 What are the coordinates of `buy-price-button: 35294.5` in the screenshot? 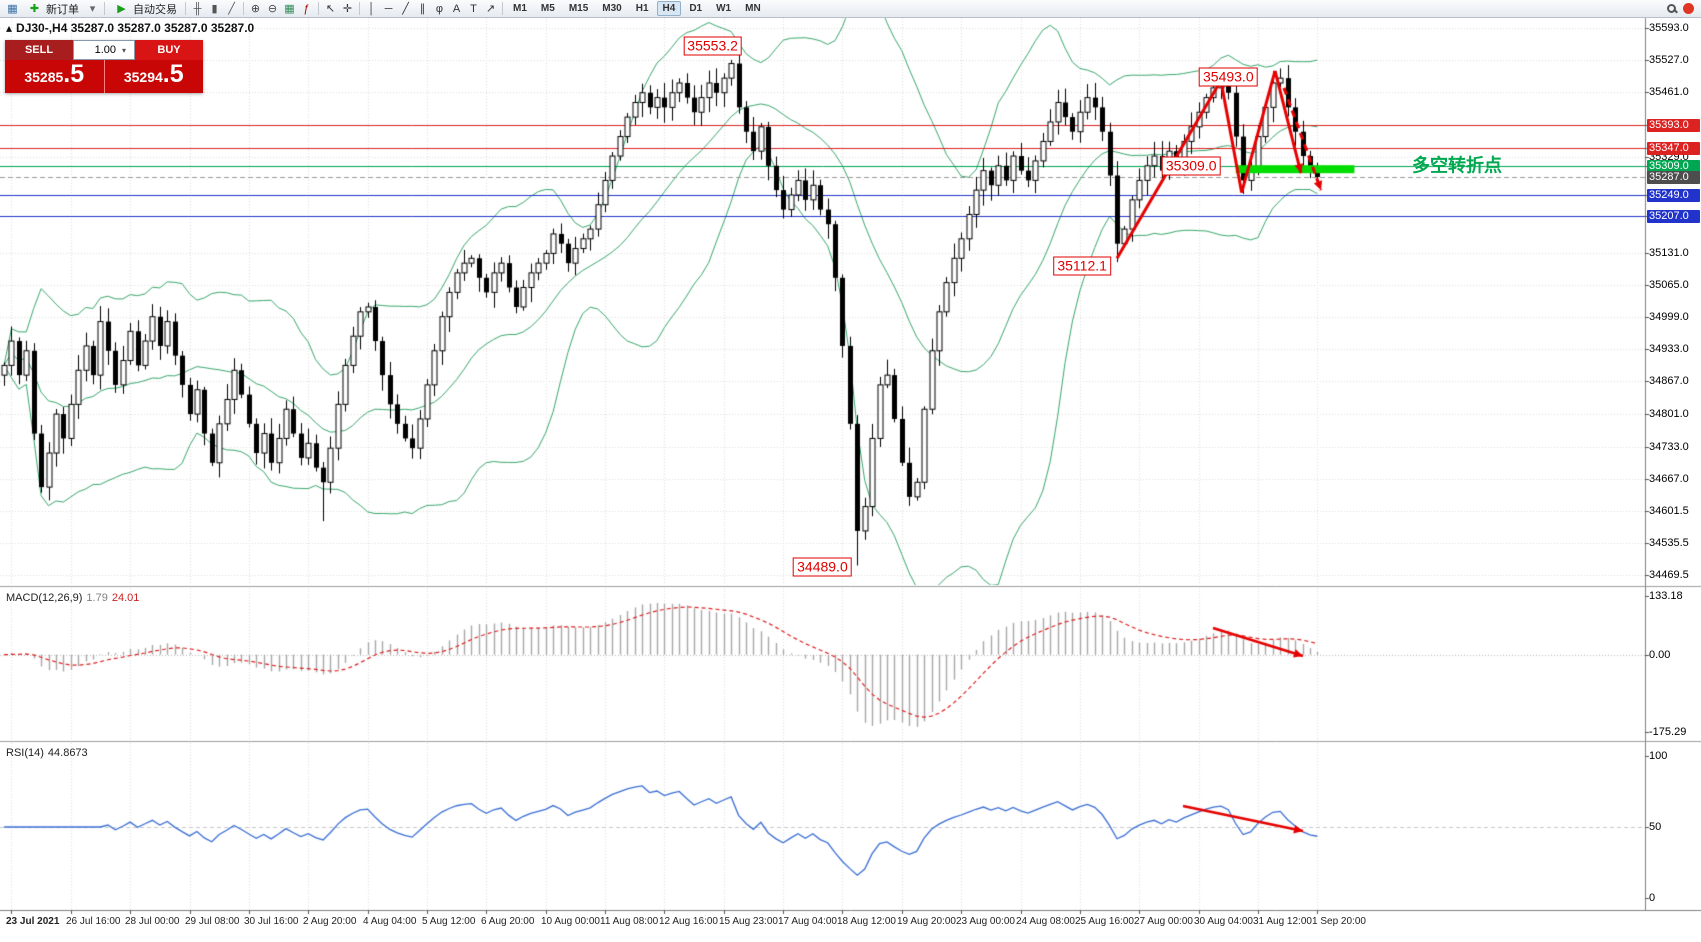 It's located at (153, 76).